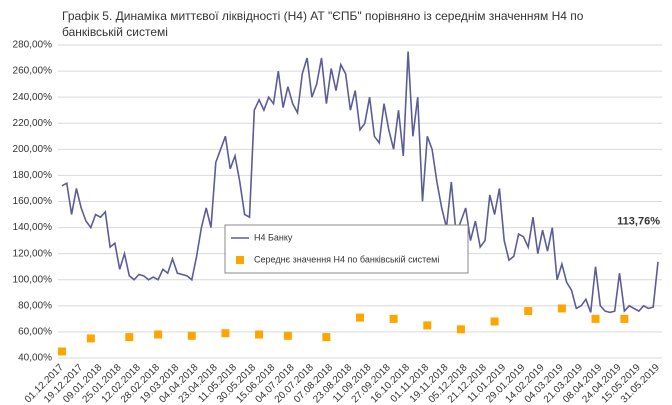 This screenshot has height=405, width=672. Describe the element at coordinates (33, 227) in the screenshot. I see `y-tick-label: 140,00%` at that location.